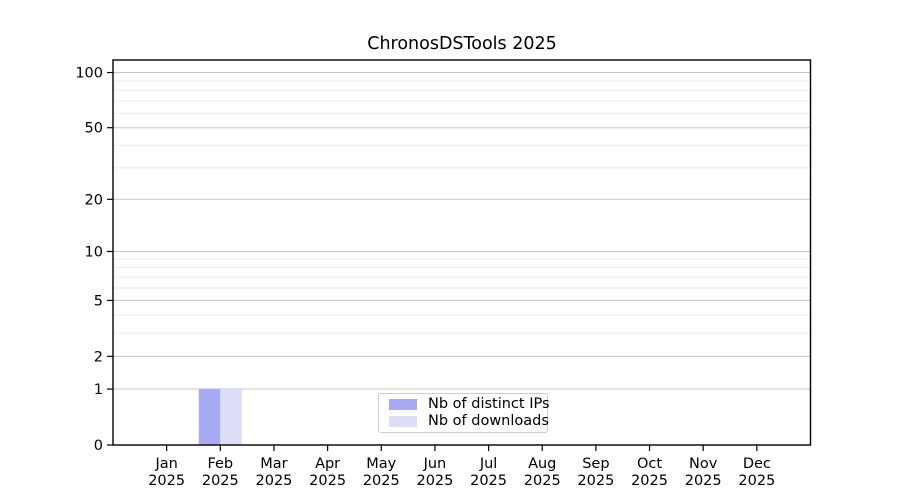  I want to click on x-tick-label: Feb 2025, so click(220, 472).